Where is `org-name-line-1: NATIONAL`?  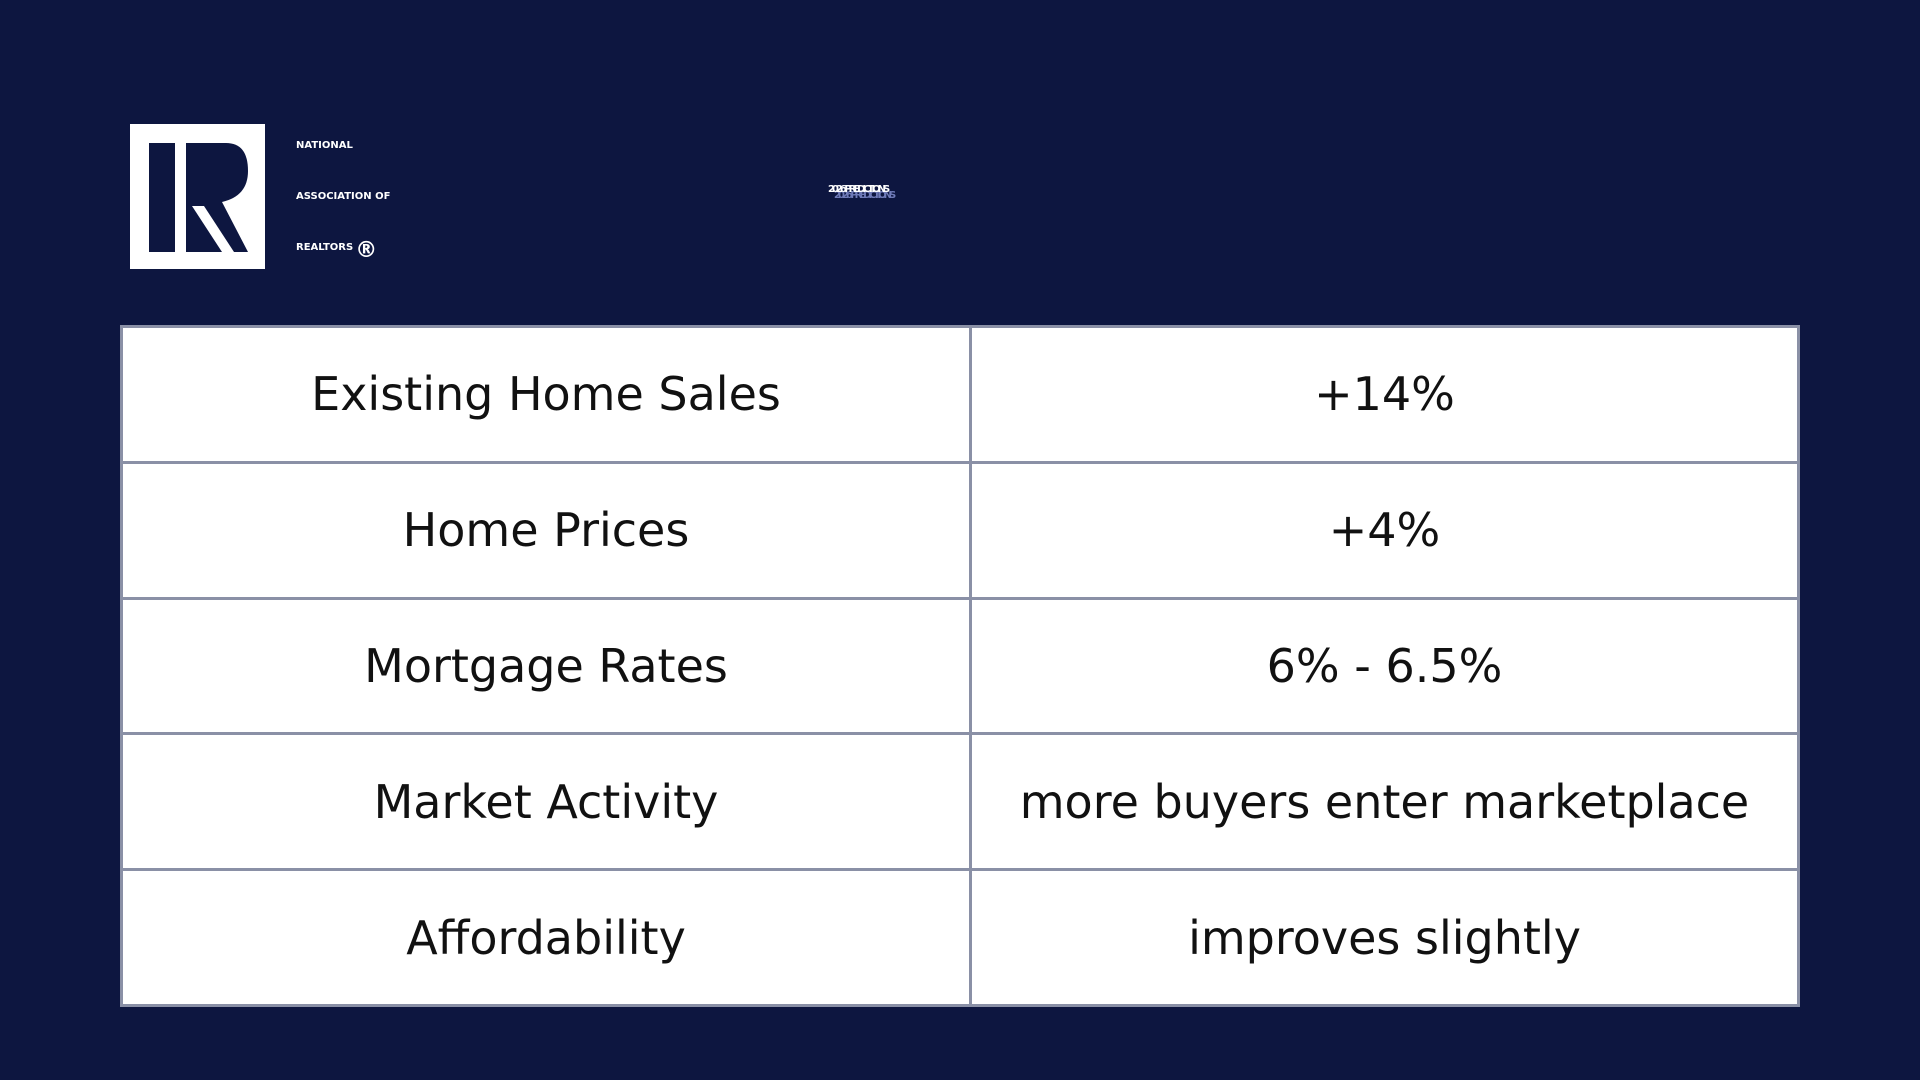 org-name-line-1: NATIONAL is located at coordinates (324, 145).